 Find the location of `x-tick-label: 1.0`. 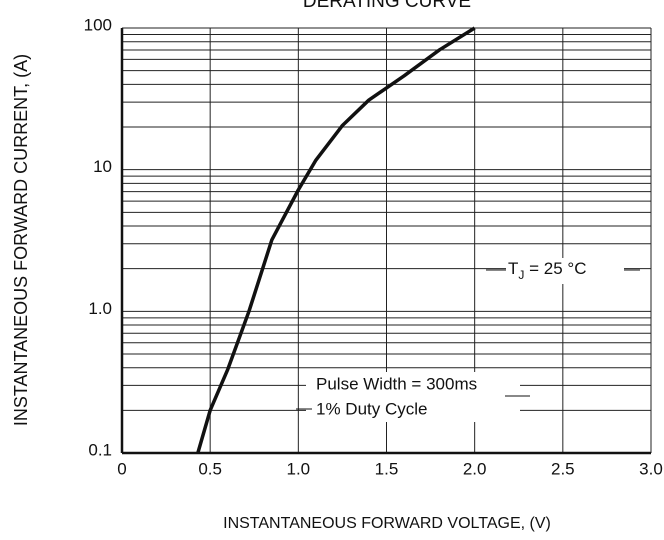

x-tick-label: 1.0 is located at coordinates (299, 468).